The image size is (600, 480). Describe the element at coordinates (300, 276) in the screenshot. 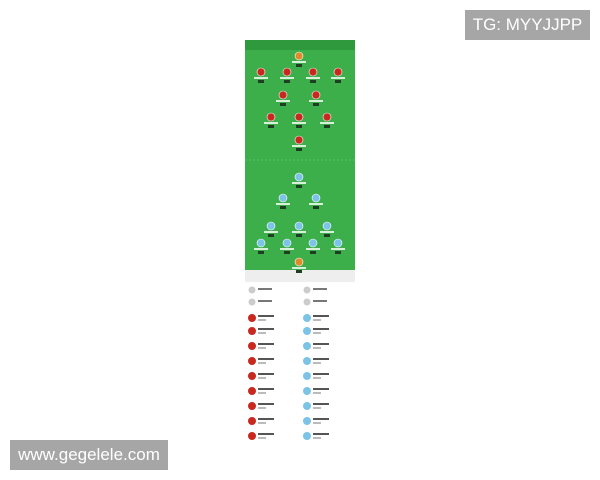

I see `subs-header` at that location.